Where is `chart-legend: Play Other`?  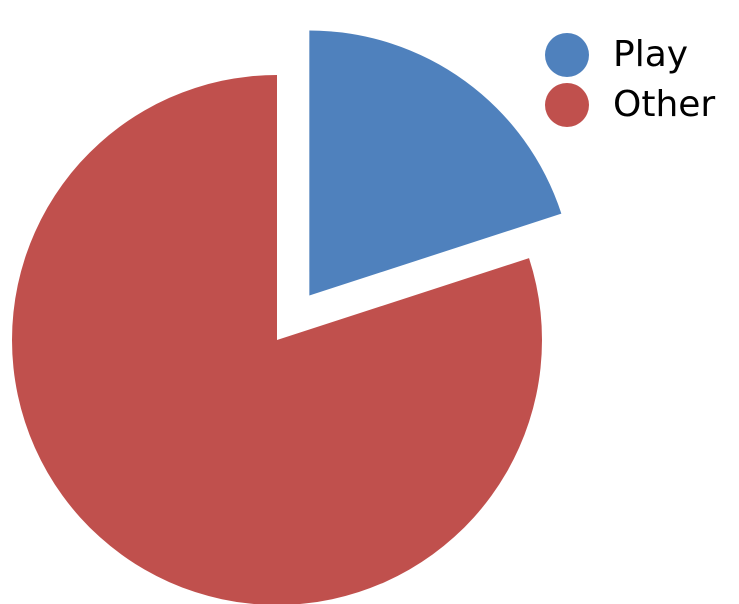
chart-legend: Play Other is located at coordinates (630, 80).